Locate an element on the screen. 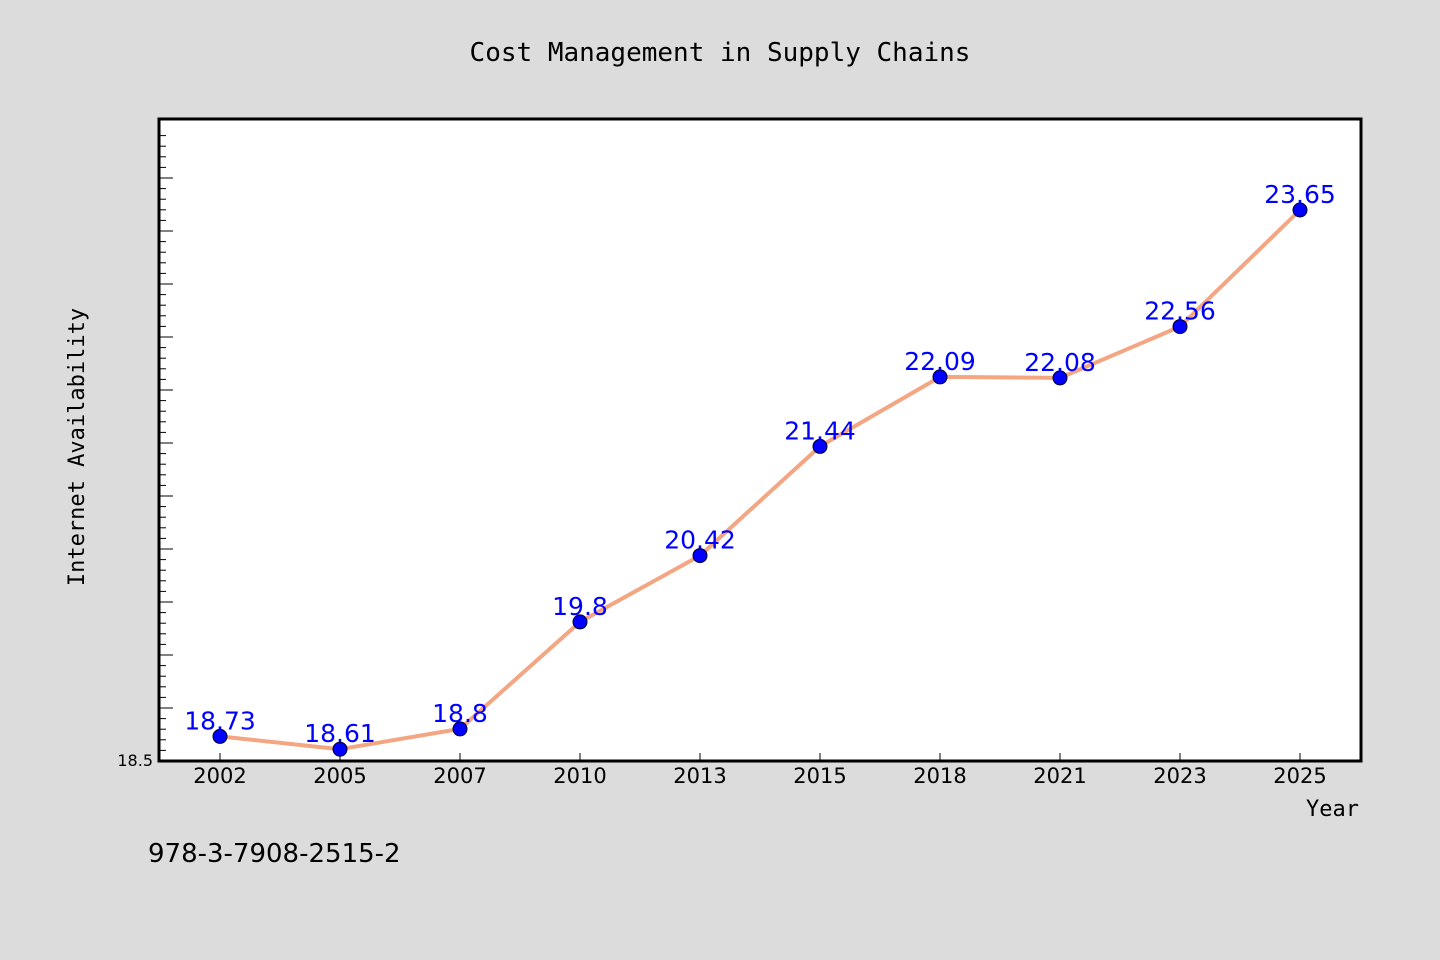 Image resolution: width=1440 pixels, height=960 pixels. data-label: 18.8 is located at coordinates (460, 713).